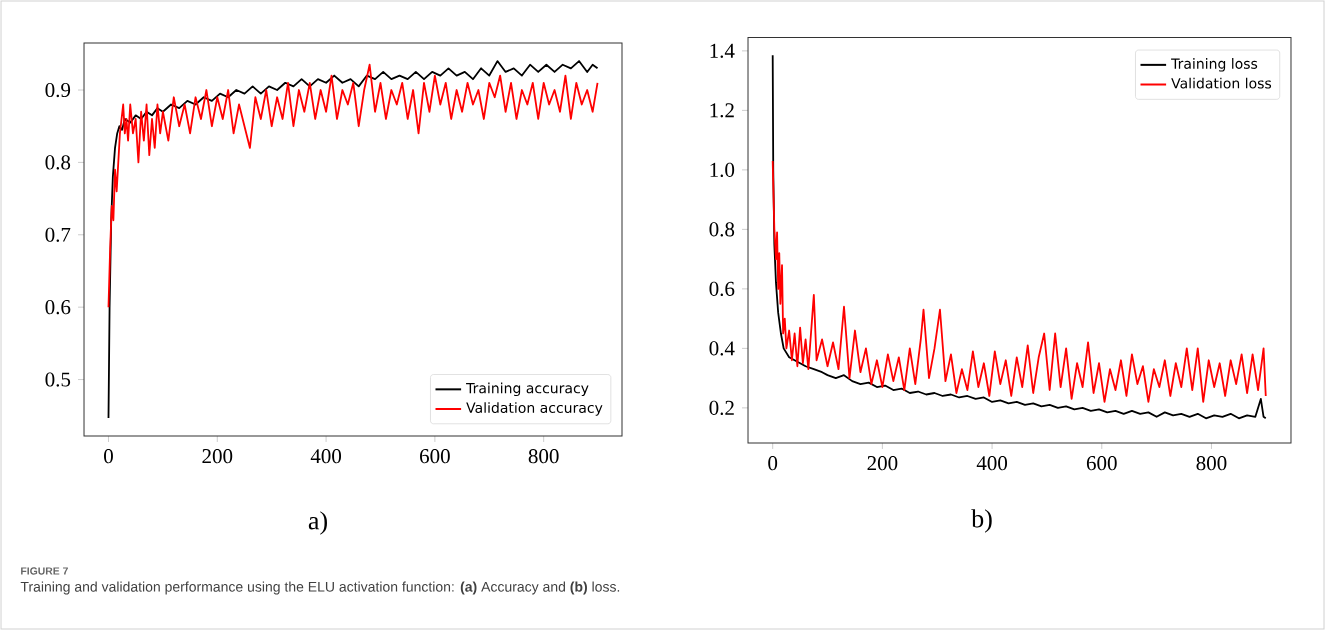 This screenshot has height=630, width=1325. I want to click on legend-label: Training loss, so click(1214, 65).